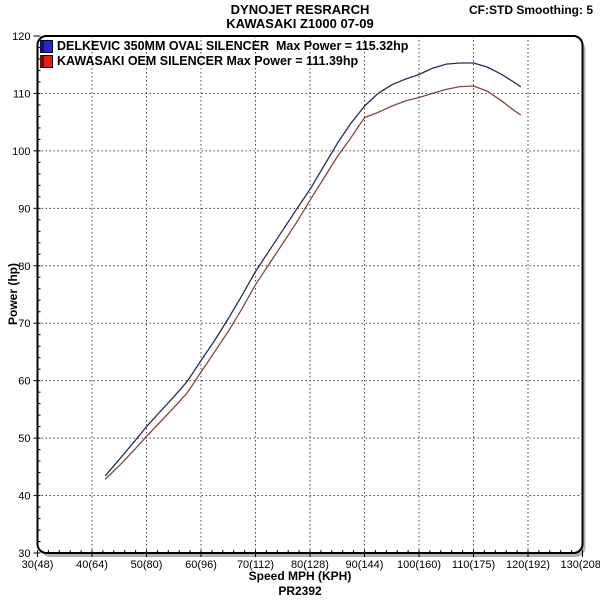 This screenshot has width=600, height=600. Describe the element at coordinates (24, 554) in the screenshot. I see `y-tick-label: 30` at that location.